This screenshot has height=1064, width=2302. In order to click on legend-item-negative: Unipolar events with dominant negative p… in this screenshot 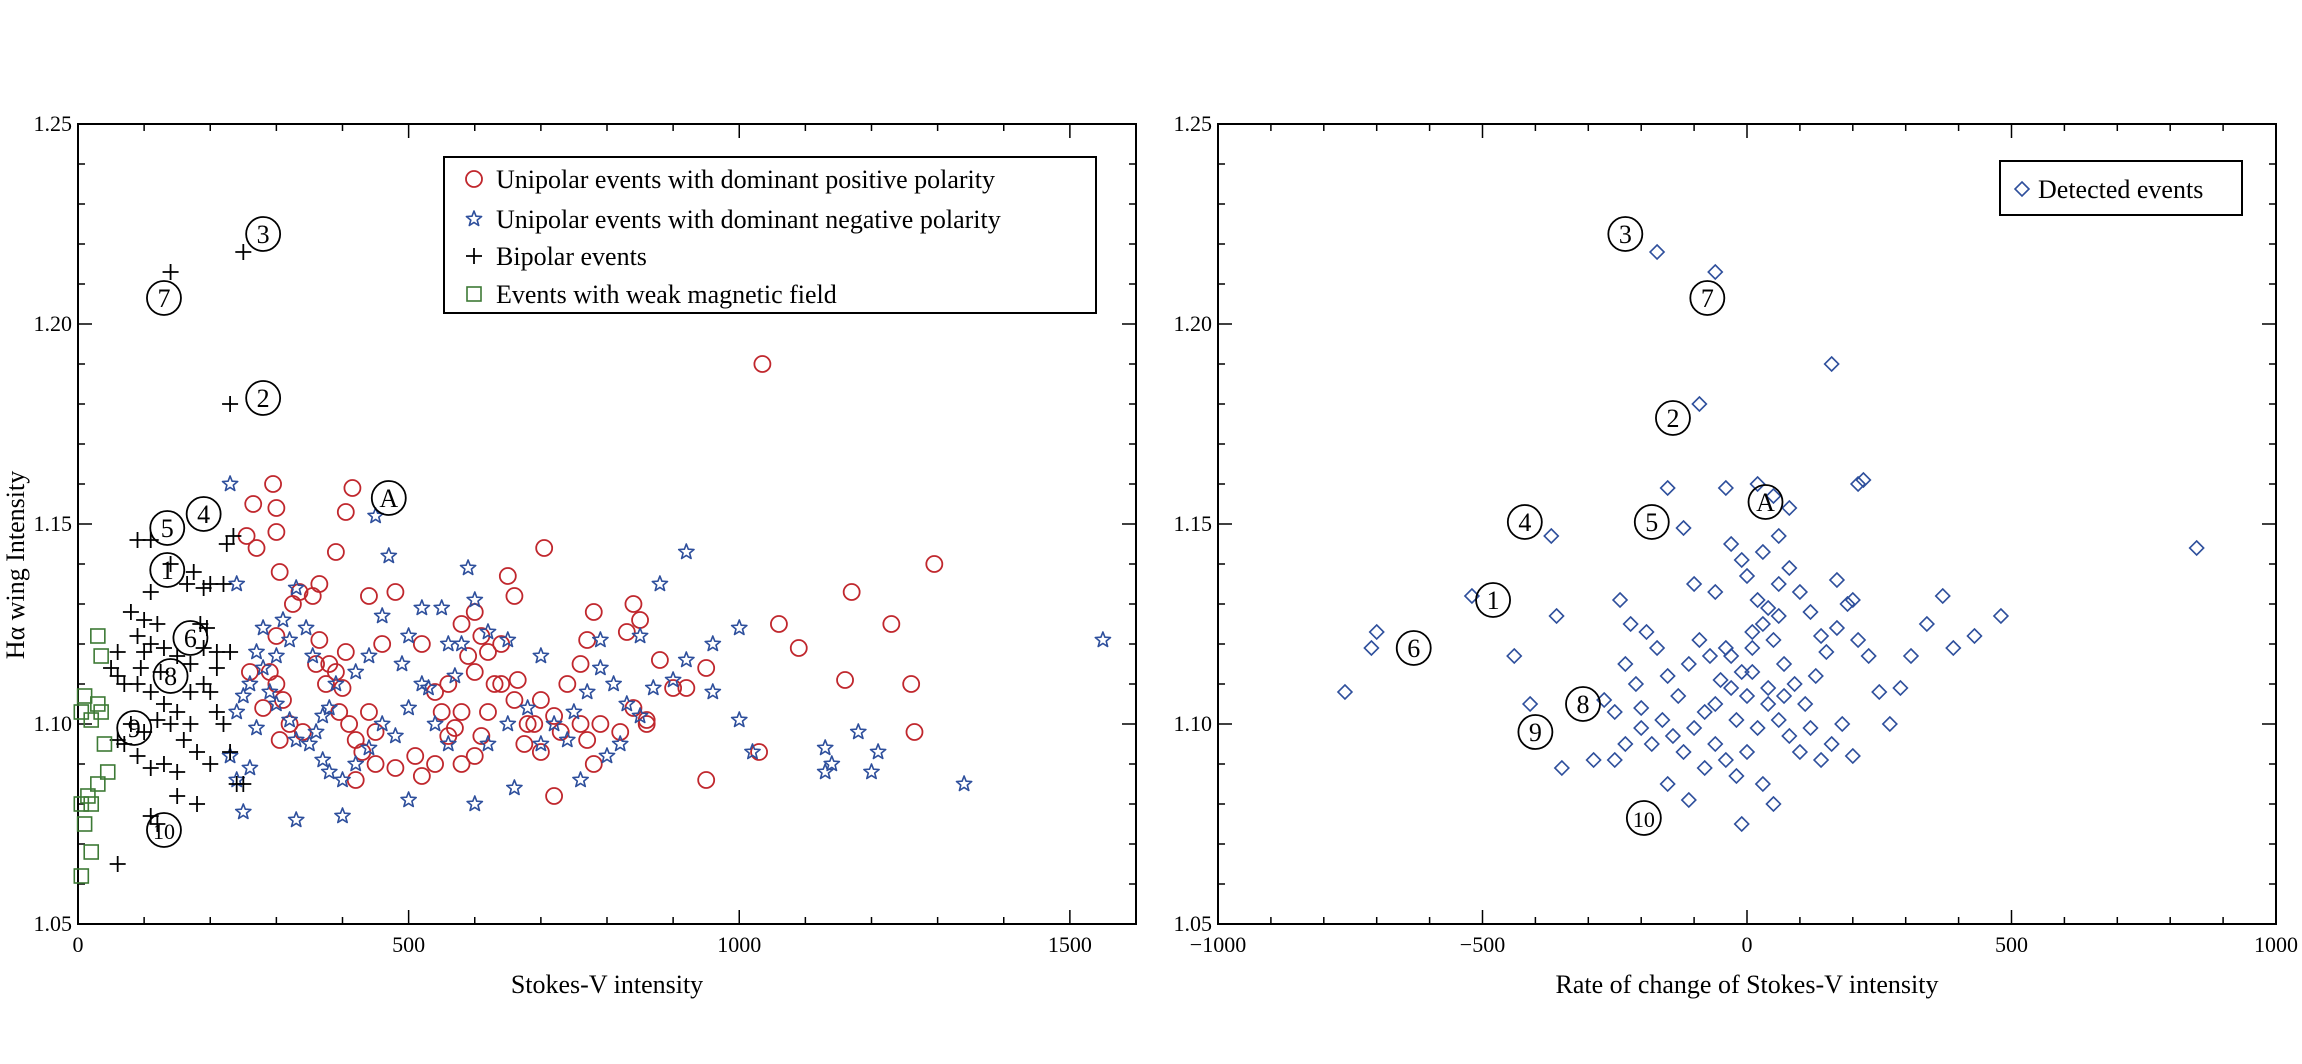, I will do `click(733, 219)`.